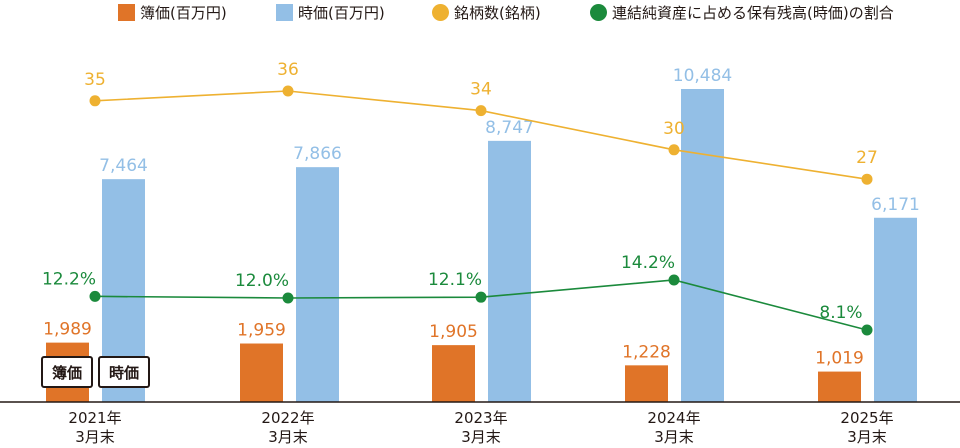 The width and height of the screenshot is (960, 448). Describe the element at coordinates (95, 80) in the screenshot. I see `point-stock-count-label-0: 35` at that location.